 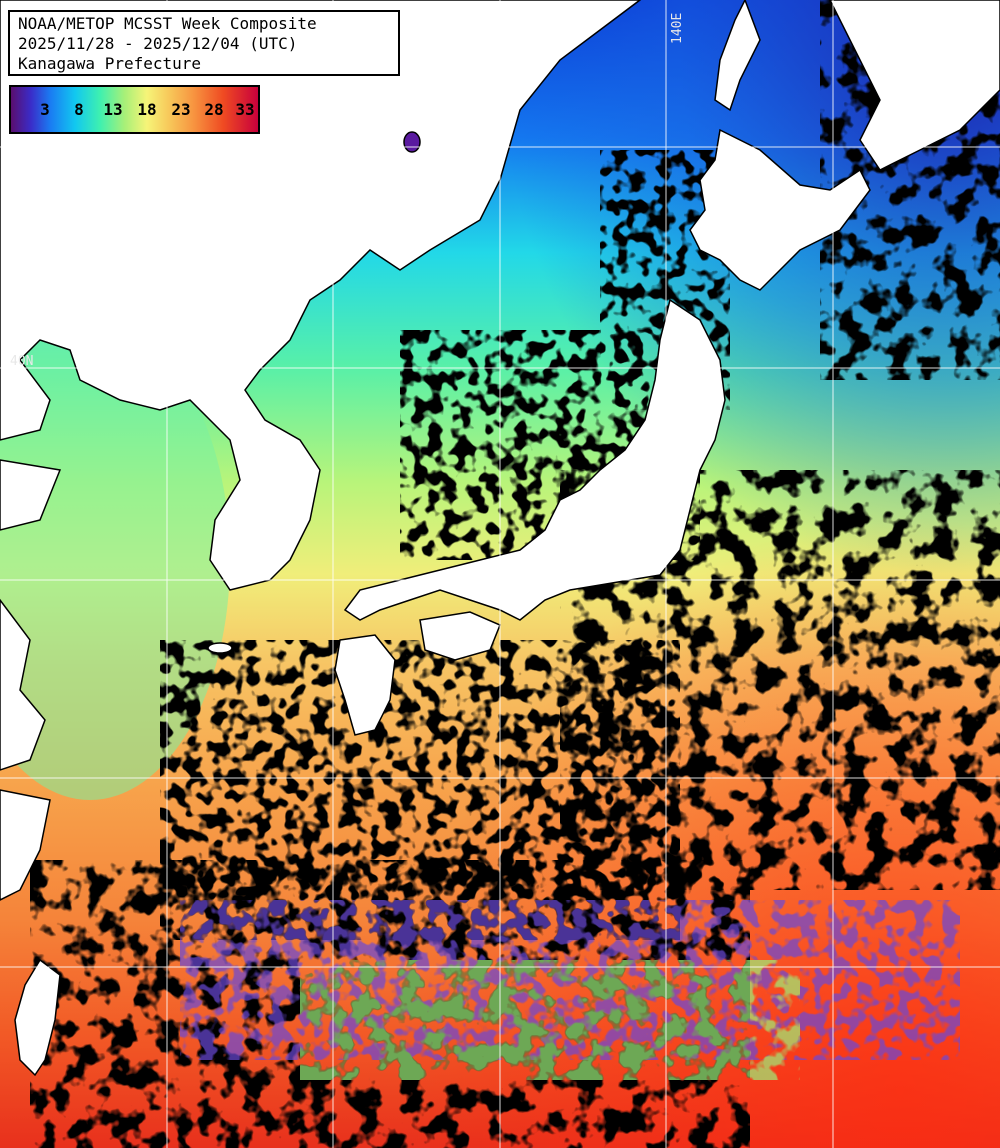 I want to click on color-scale-tick: 28, so click(x=214, y=109).